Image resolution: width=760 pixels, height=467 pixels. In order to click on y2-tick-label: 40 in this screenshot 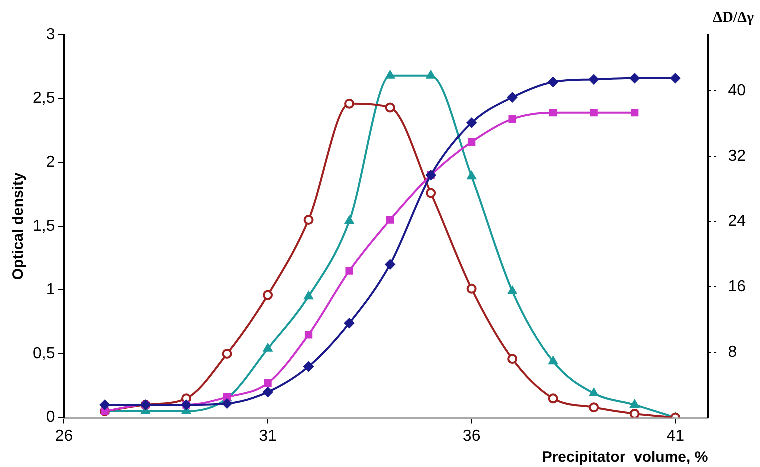, I will do `click(737, 91)`.